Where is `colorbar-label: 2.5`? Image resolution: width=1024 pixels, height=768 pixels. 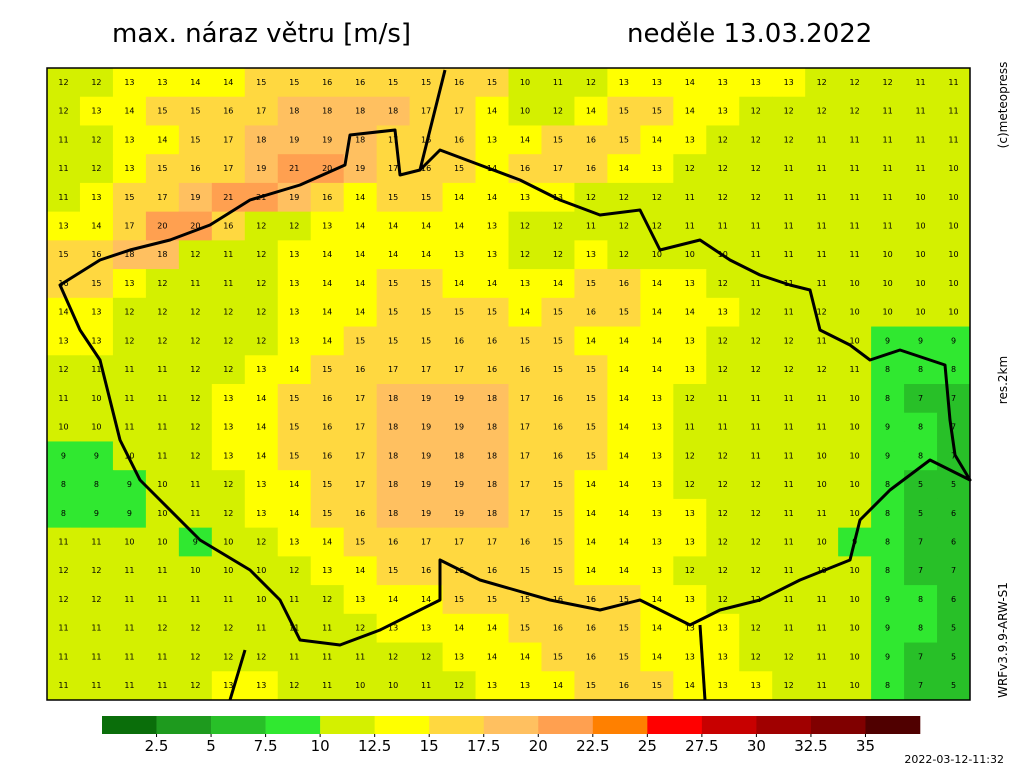
colorbar-label: 2.5 is located at coordinates (157, 746).